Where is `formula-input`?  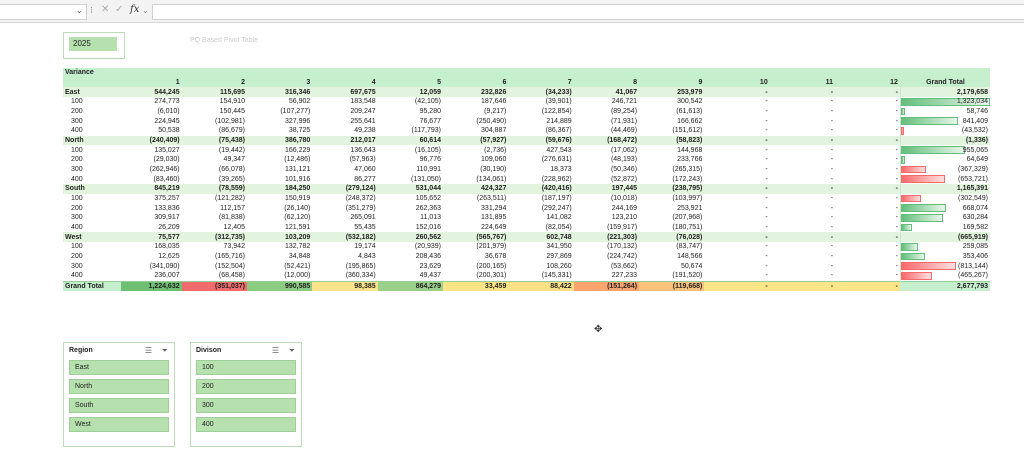 formula-input is located at coordinates (588, 12).